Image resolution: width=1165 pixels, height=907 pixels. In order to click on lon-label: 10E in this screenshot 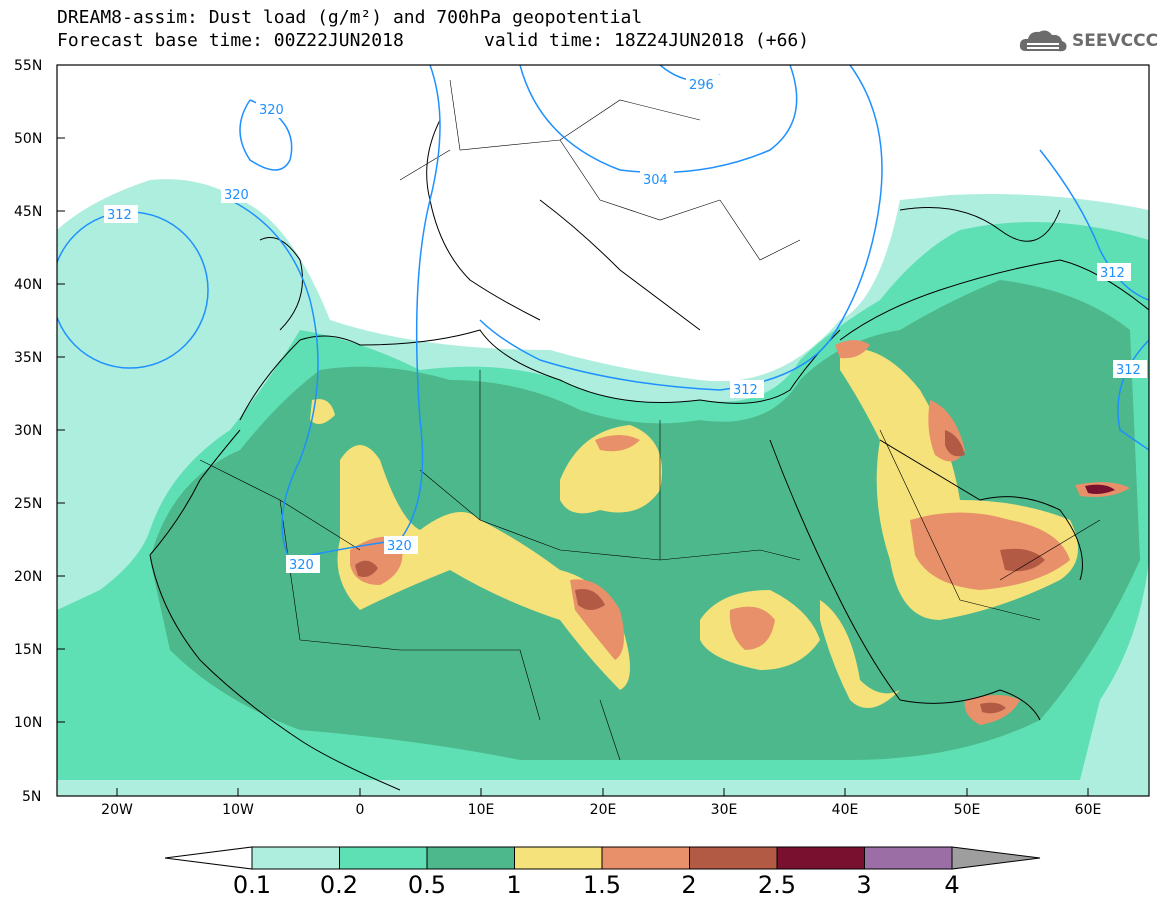, I will do `click(481, 810)`.